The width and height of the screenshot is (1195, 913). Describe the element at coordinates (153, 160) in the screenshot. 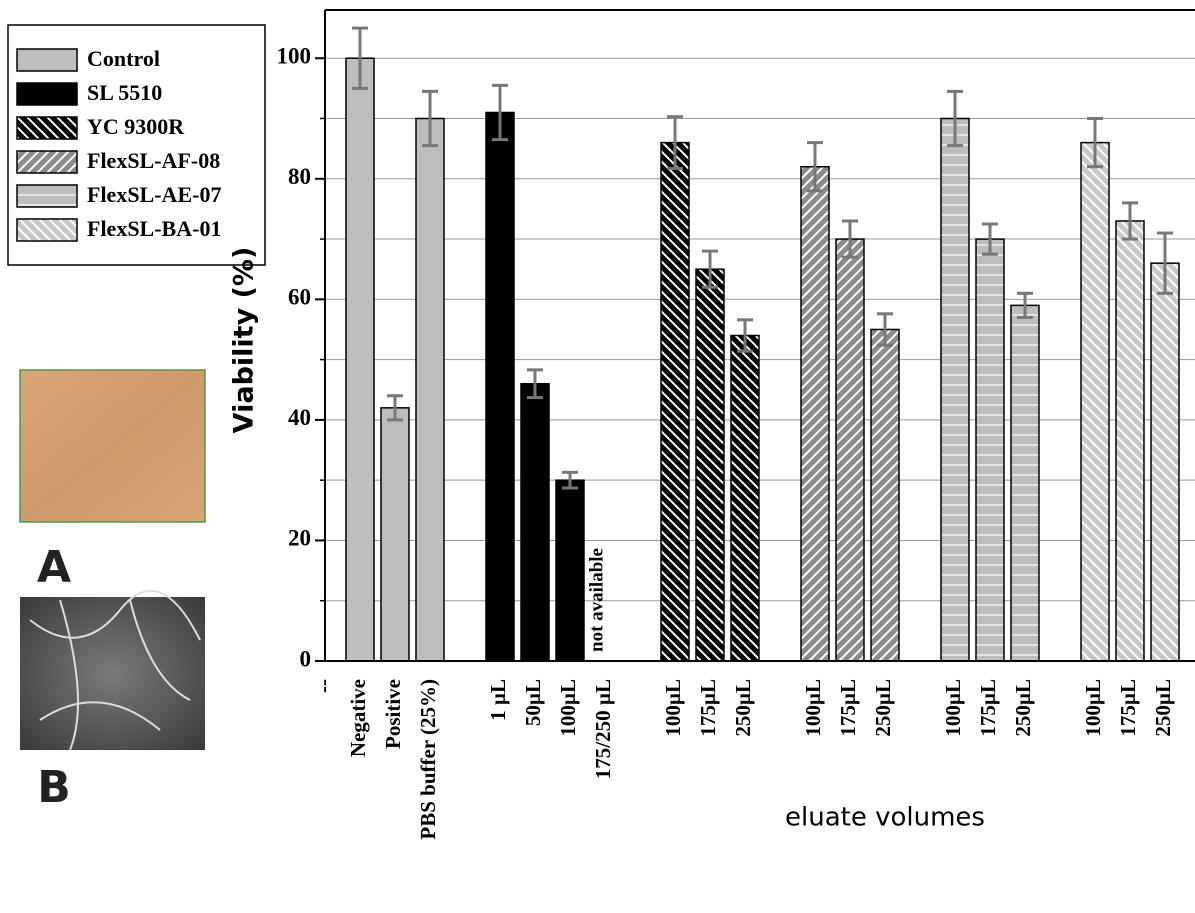

I see `legend-label: FlexSL-AF-08` at that location.